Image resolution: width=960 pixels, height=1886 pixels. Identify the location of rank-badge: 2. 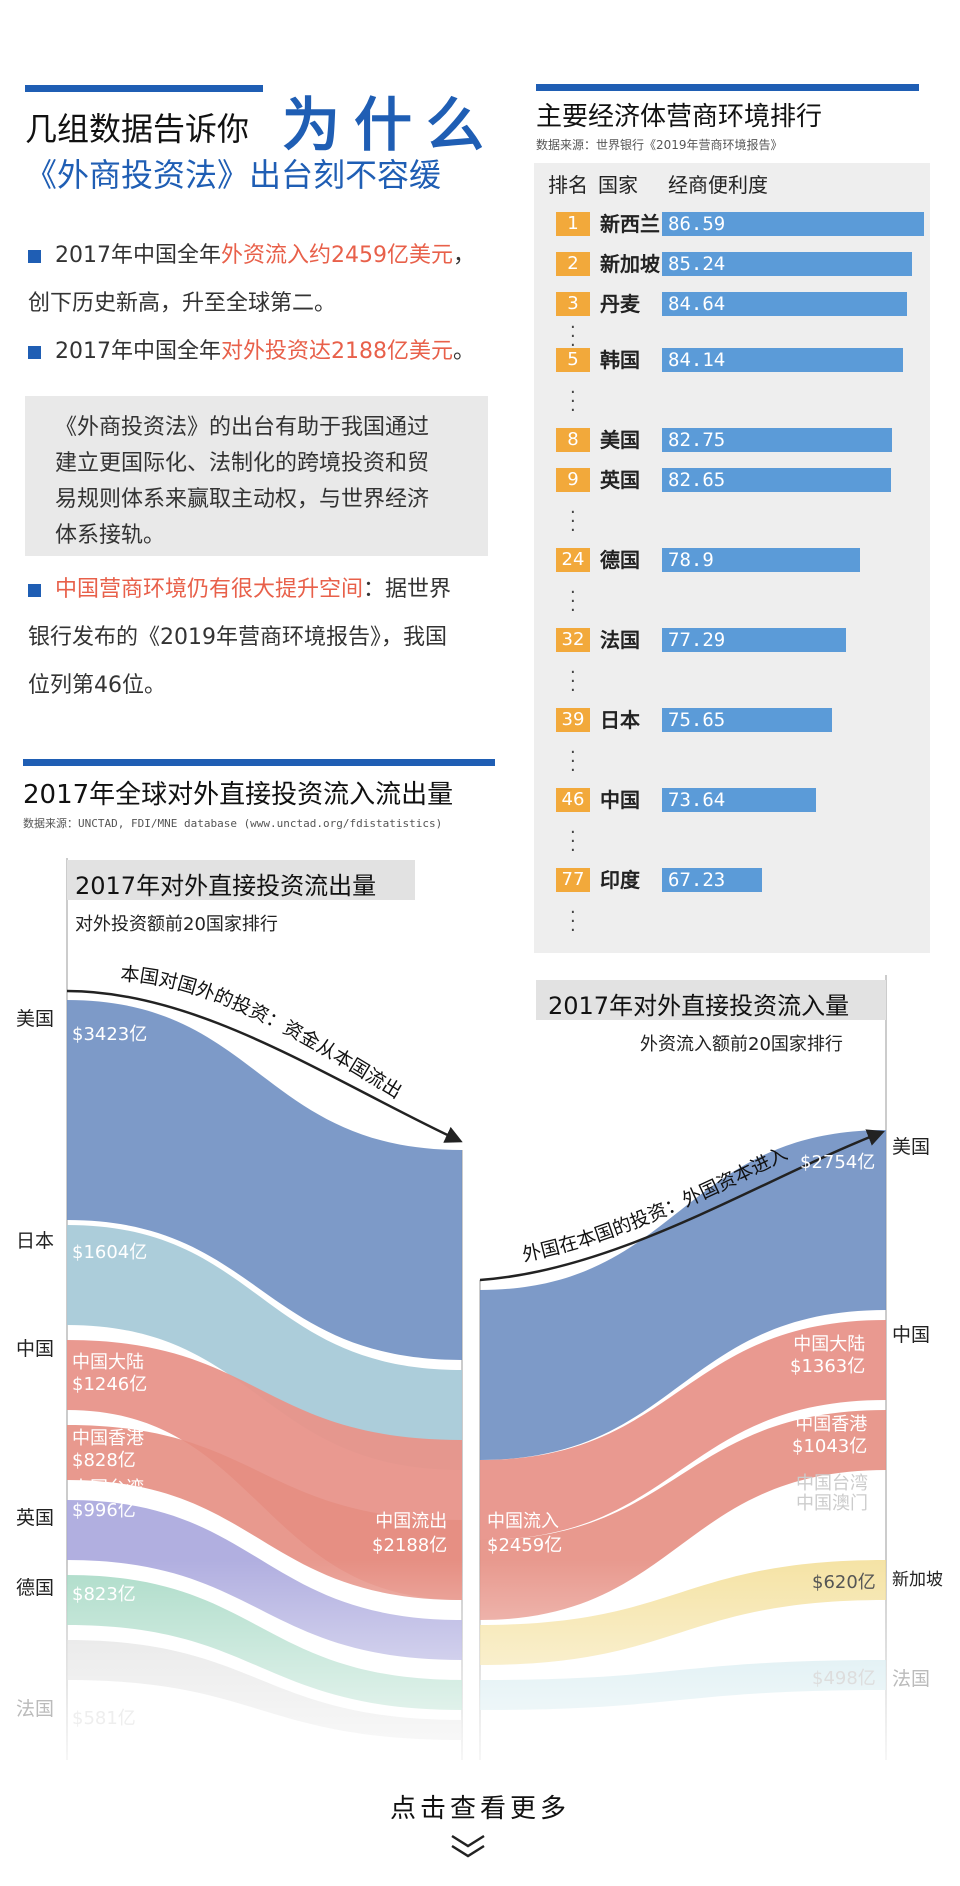
(573, 264).